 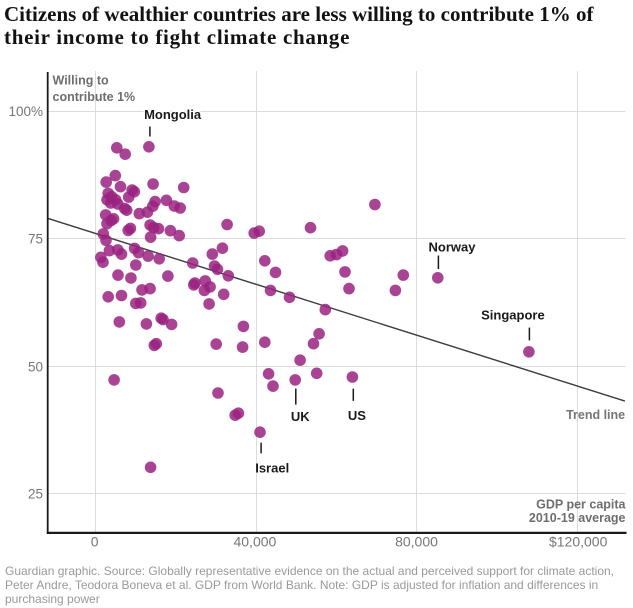 What do you see at coordinates (81, 80) in the screenshot?
I see `svg-text: Willing to` at bounding box center [81, 80].